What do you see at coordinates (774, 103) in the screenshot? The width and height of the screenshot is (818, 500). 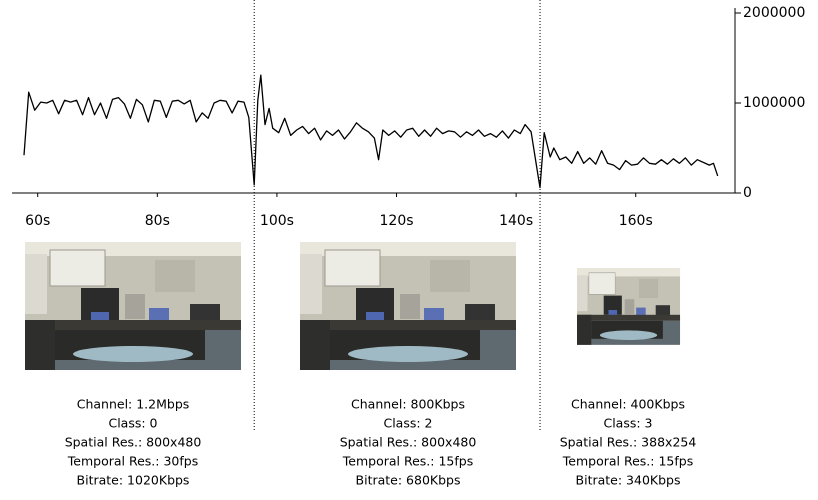 I see `y-tick-label: 1000000` at bounding box center [774, 103].